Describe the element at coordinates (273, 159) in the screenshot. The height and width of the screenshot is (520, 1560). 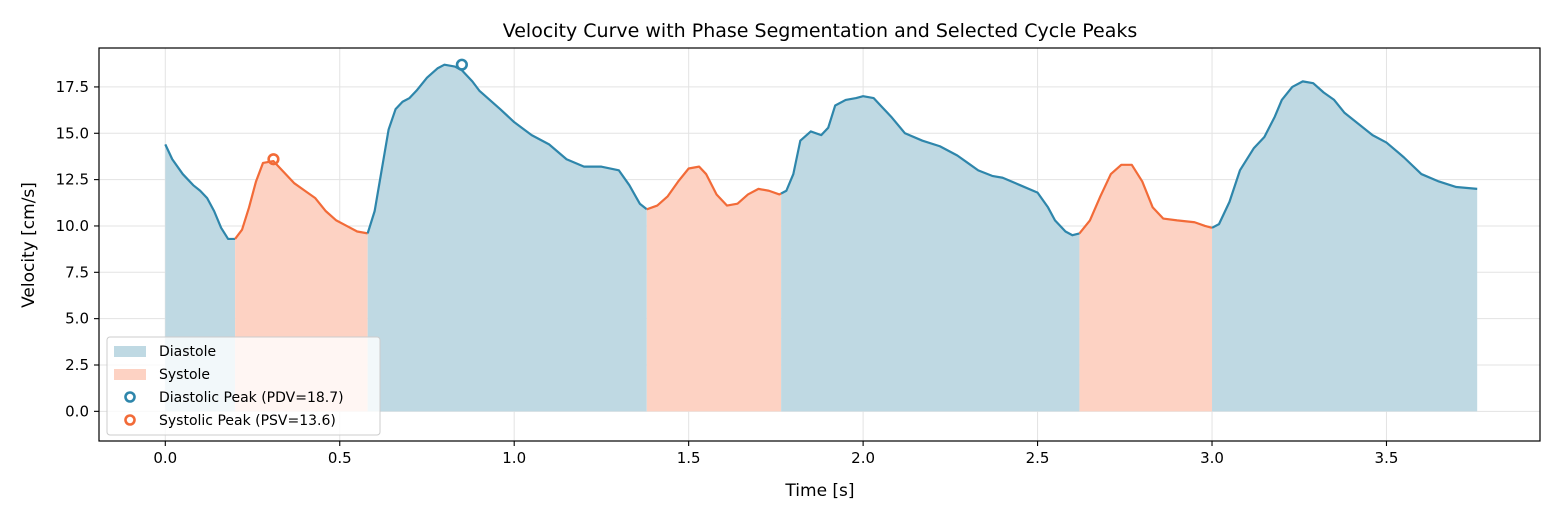
I see `systolic-peak-marker` at that location.